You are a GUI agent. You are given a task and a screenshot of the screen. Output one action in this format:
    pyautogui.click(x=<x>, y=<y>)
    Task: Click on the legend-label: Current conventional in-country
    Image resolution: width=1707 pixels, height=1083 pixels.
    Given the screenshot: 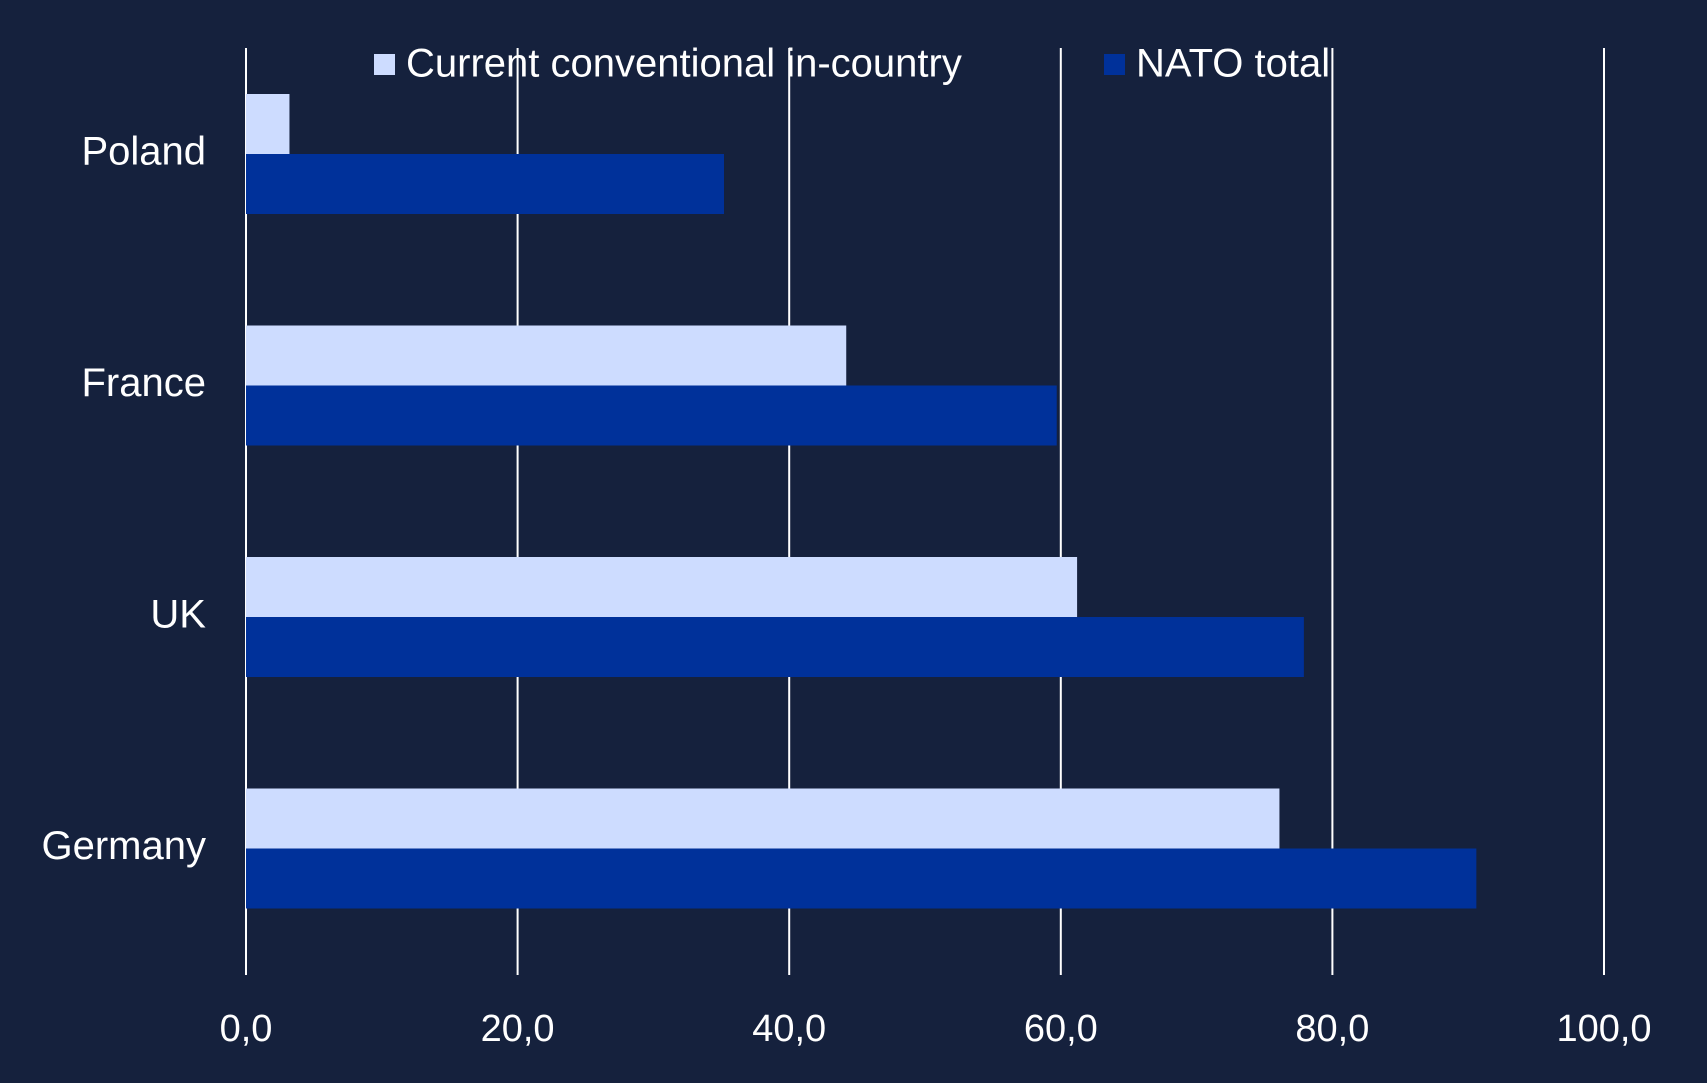 What is the action you would take?
    pyautogui.click(x=684, y=64)
    